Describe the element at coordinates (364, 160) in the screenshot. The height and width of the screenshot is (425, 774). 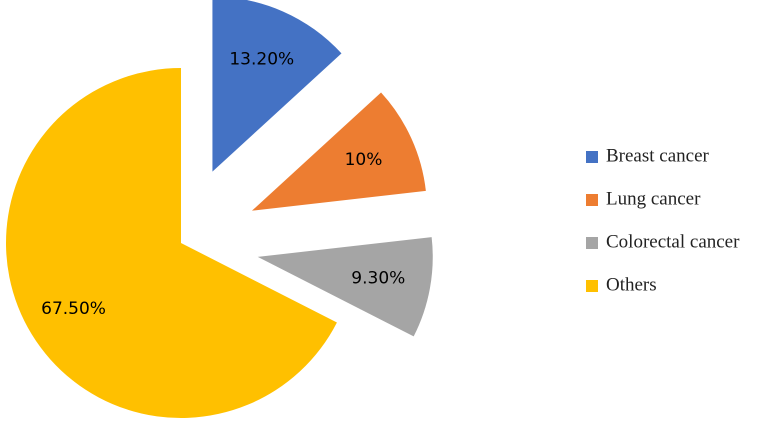
I see `data-label: 10%` at that location.